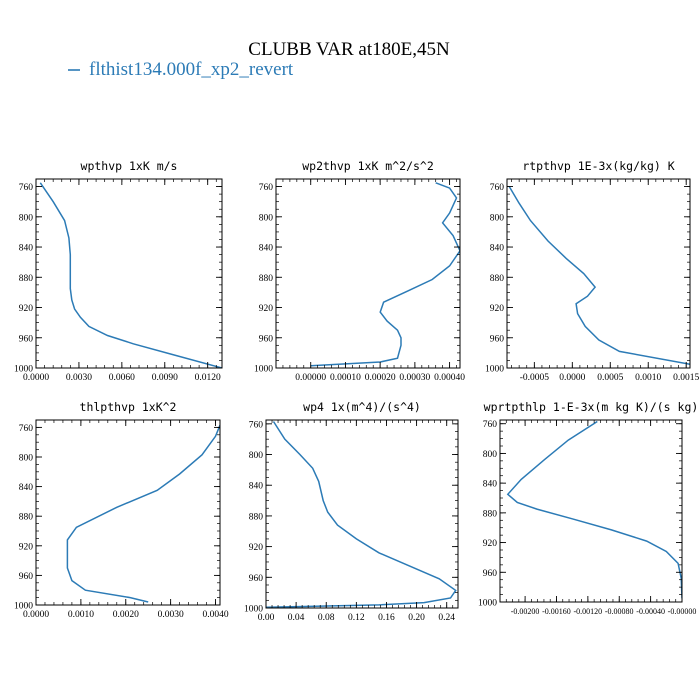 The width and height of the screenshot is (700, 700). I want to click on panel-title: wp4 1x(m^4)/(s^4), so click(362, 407).